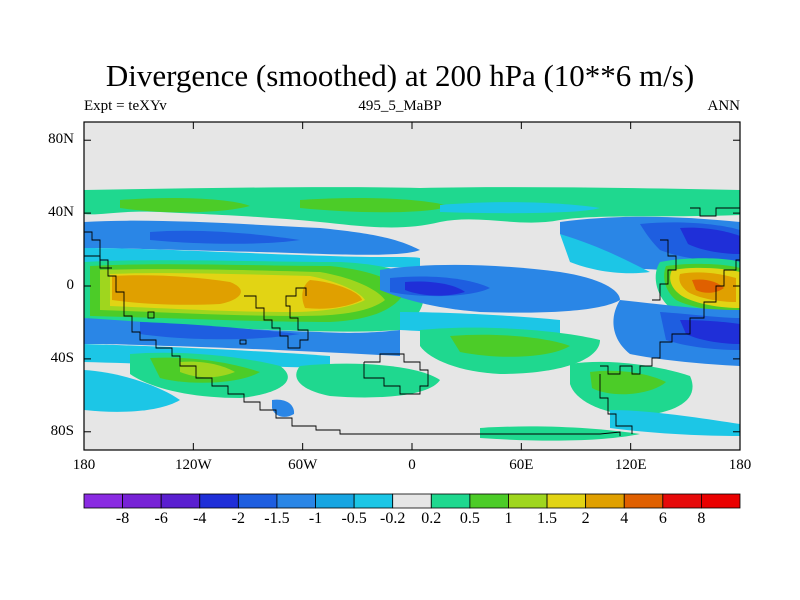 The width and height of the screenshot is (800, 600). What do you see at coordinates (431, 518) in the screenshot?
I see `colorbar-label: 0.2` at bounding box center [431, 518].